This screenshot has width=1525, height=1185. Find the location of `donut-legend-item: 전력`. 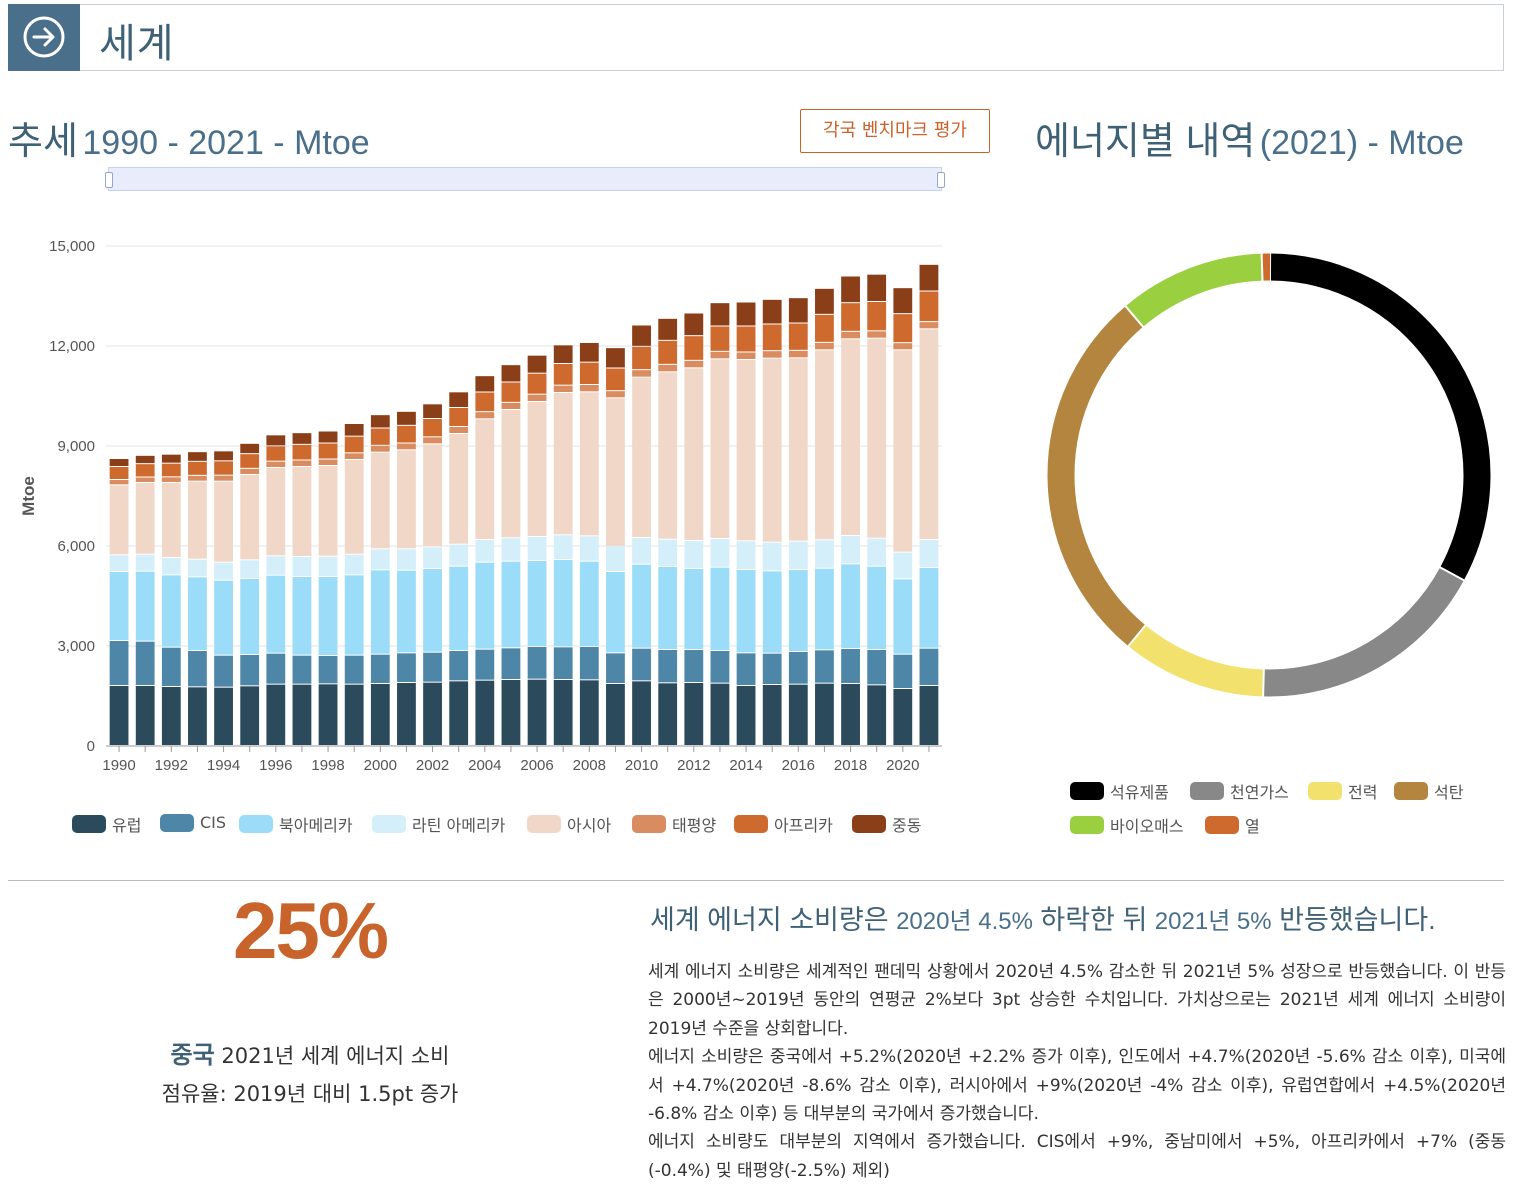

donut-legend-item: 전력 is located at coordinates (1342, 791).